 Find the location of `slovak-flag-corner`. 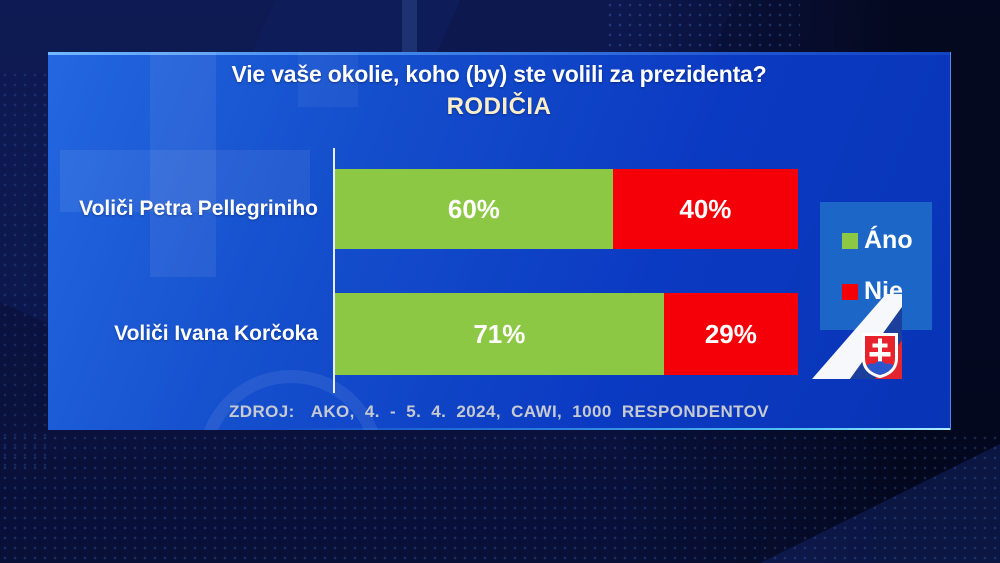

slovak-flag-corner is located at coordinates (857, 336).